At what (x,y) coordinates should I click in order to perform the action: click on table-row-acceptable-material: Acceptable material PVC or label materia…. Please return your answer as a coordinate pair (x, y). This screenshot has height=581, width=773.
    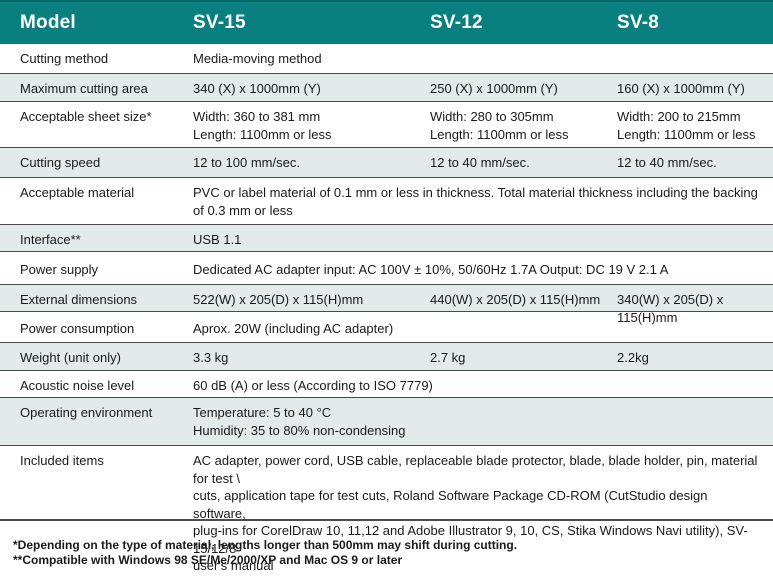
    Looking at the image, I should click on (386, 200).